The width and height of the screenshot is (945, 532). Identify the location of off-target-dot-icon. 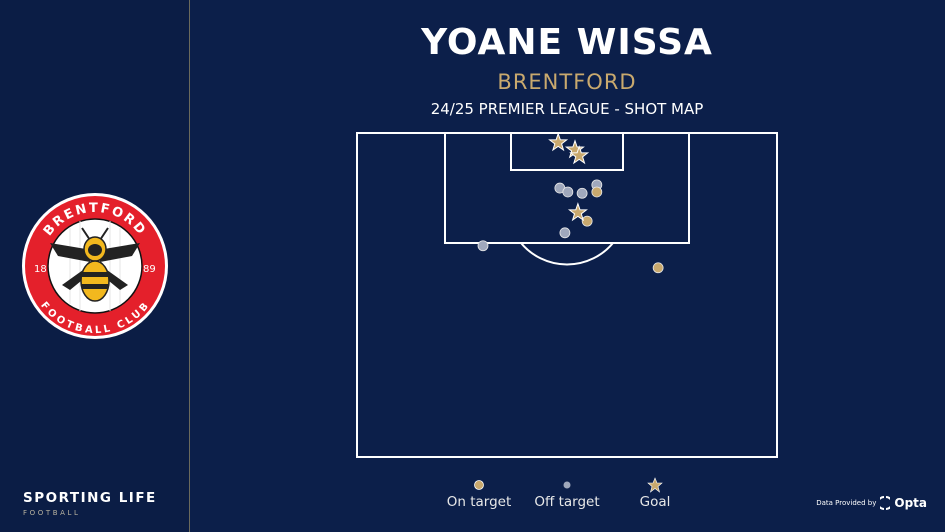
(567, 485).